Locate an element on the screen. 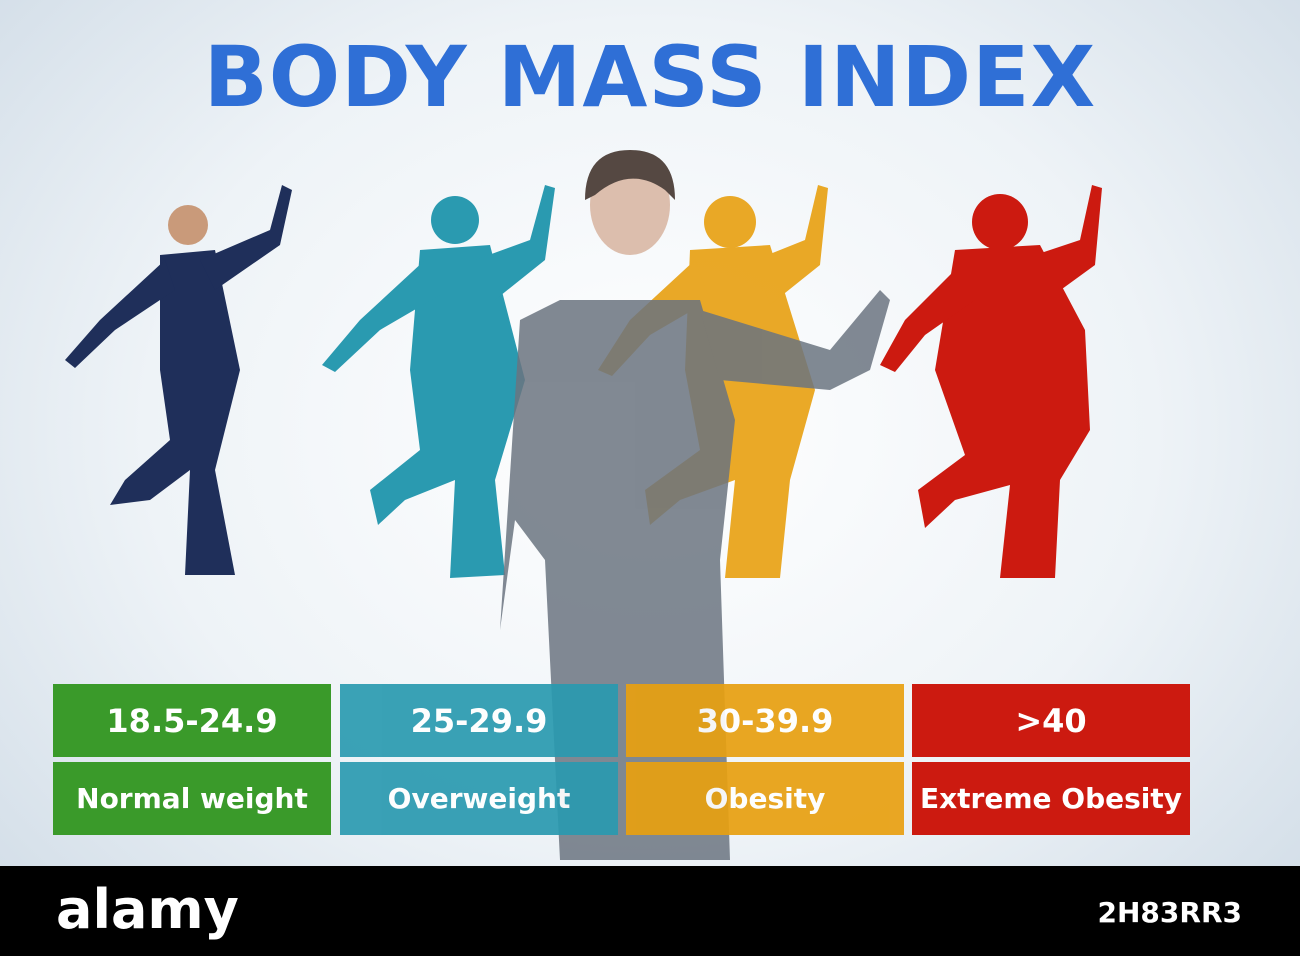 The height and width of the screenshot is (956, 1300). brand: alamy is located at coordinates (147, 909).